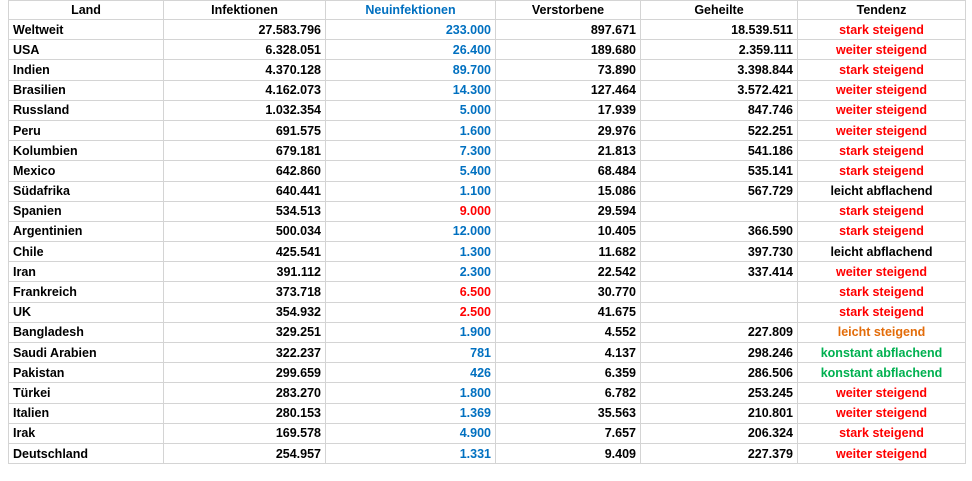 This screenshot has height=481, width=972. Describe the element at coordinates (410, 433) in the screenshot. I see `new-infections-cell: 4.900` at that location.